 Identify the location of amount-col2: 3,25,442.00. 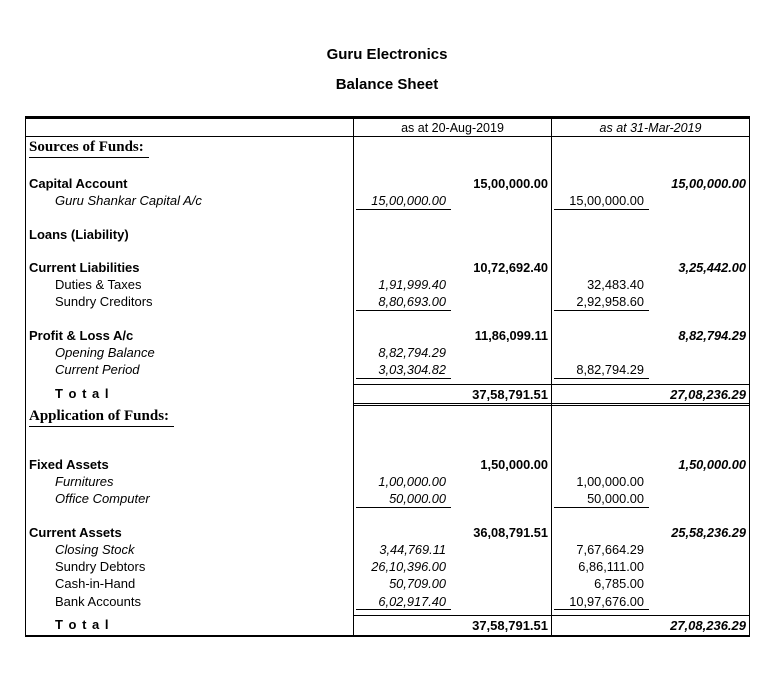
(650, 267).